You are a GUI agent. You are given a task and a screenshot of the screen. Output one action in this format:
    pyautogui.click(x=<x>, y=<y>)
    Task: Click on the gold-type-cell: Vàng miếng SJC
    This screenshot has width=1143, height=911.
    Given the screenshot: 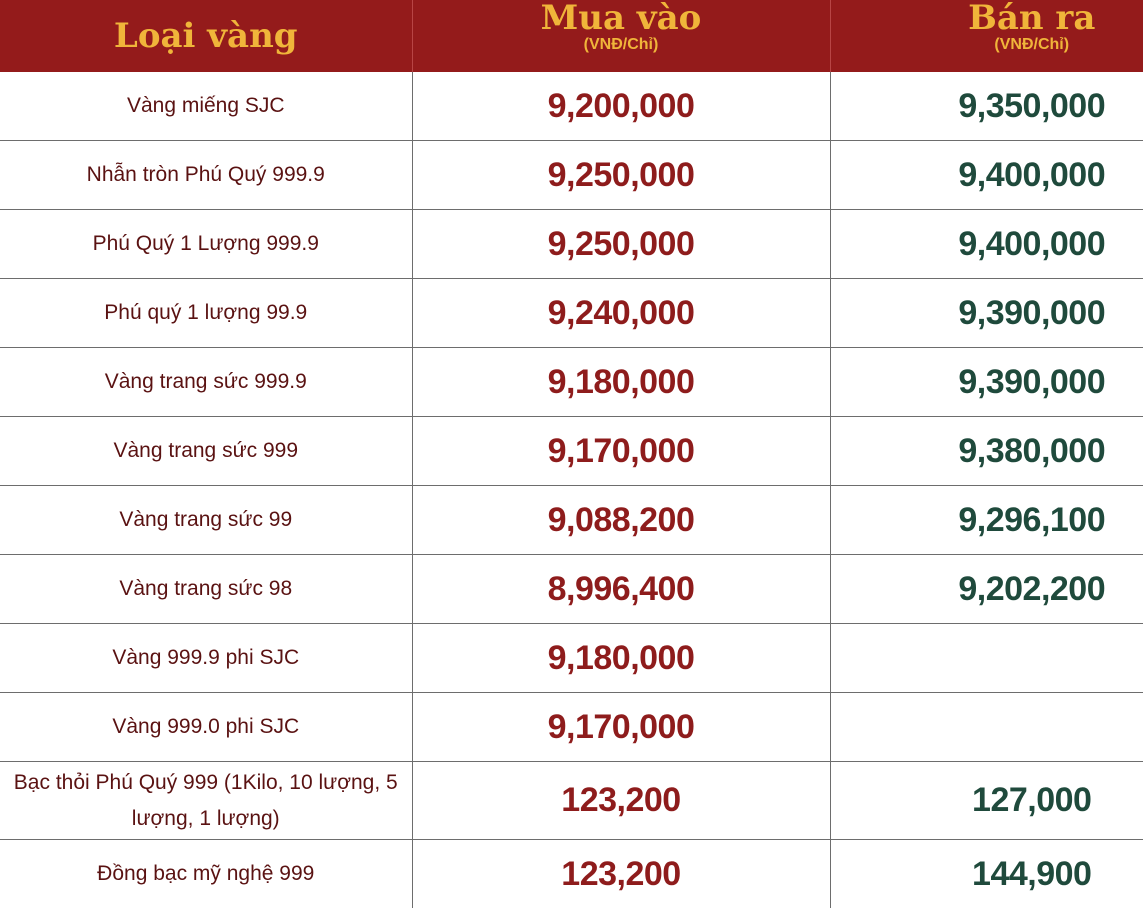 What is the action you would take?
    pyautogui.click(x=206, y=106)
    